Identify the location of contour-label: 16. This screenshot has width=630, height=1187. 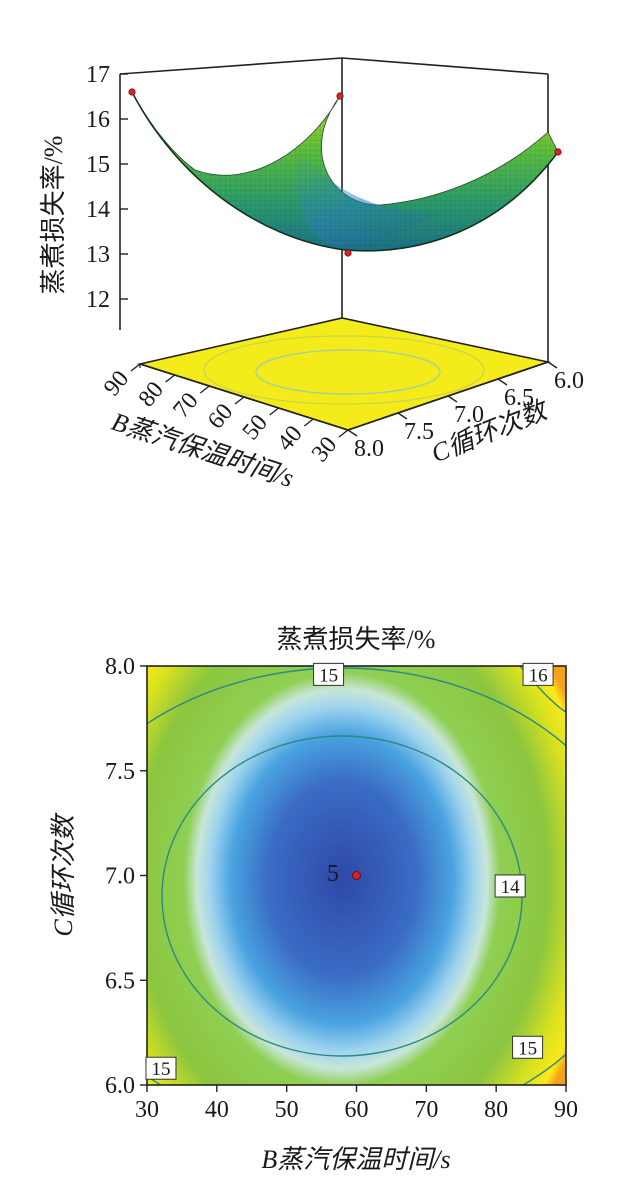
(538, 675).